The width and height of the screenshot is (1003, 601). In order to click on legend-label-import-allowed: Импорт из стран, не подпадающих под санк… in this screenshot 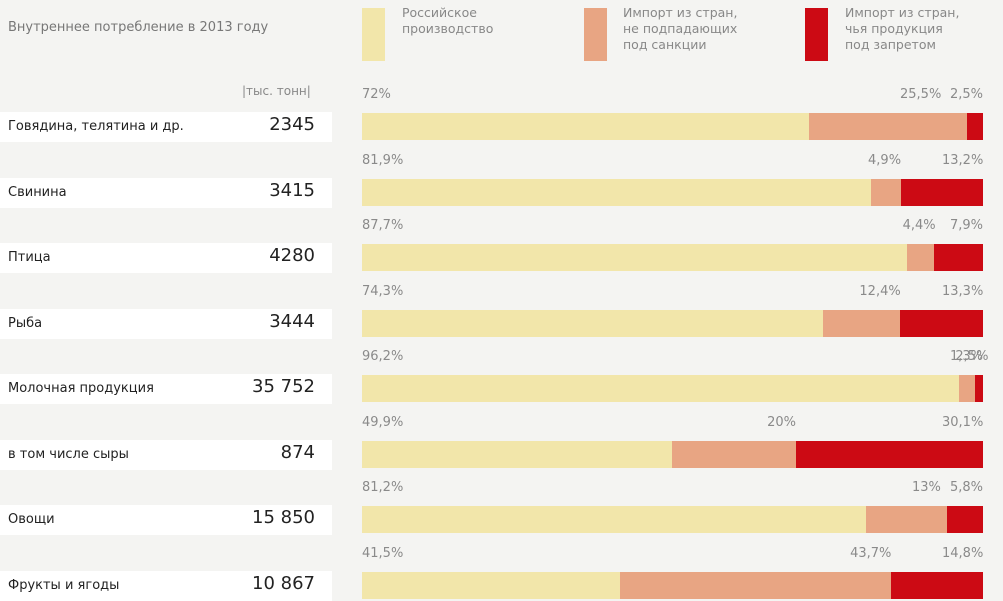, I will do `click(680, 28)`.